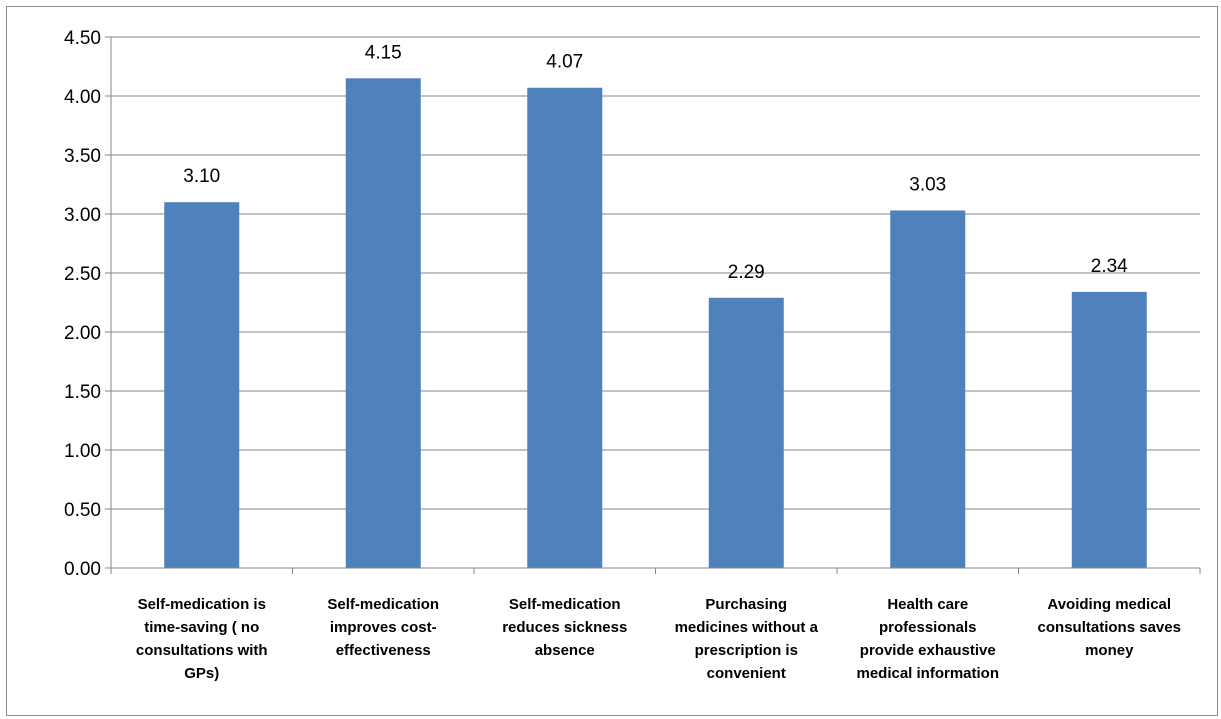  I want to click on x-category-label-line: consultations saves, so click(1109, 627).